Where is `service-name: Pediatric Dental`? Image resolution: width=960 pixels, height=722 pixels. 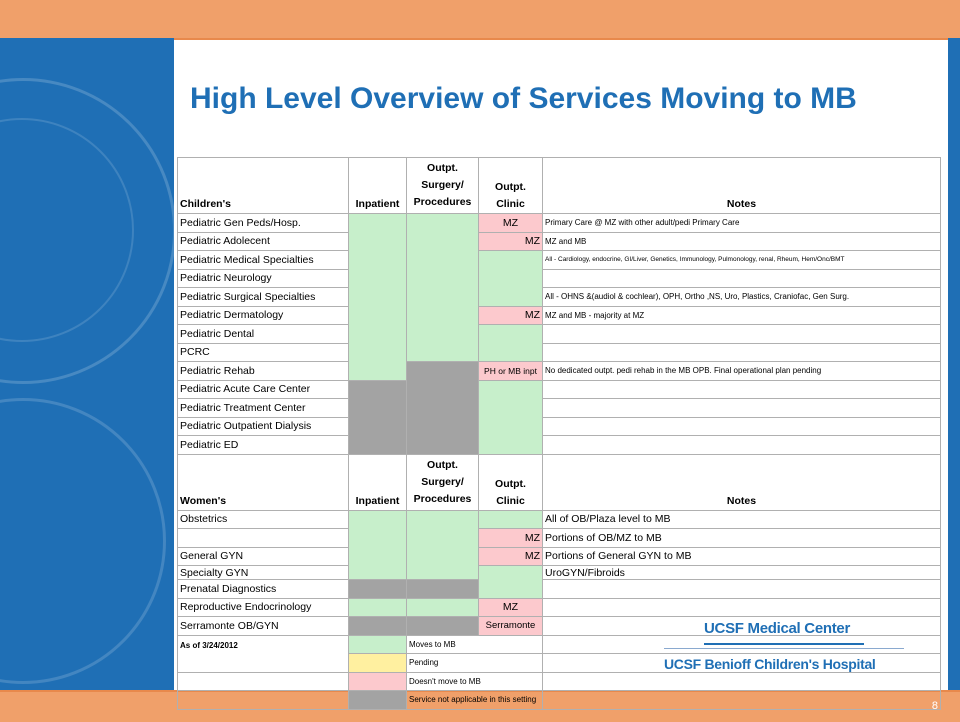 service-name: Pediatric Dental is located at coordinates (263, 334).